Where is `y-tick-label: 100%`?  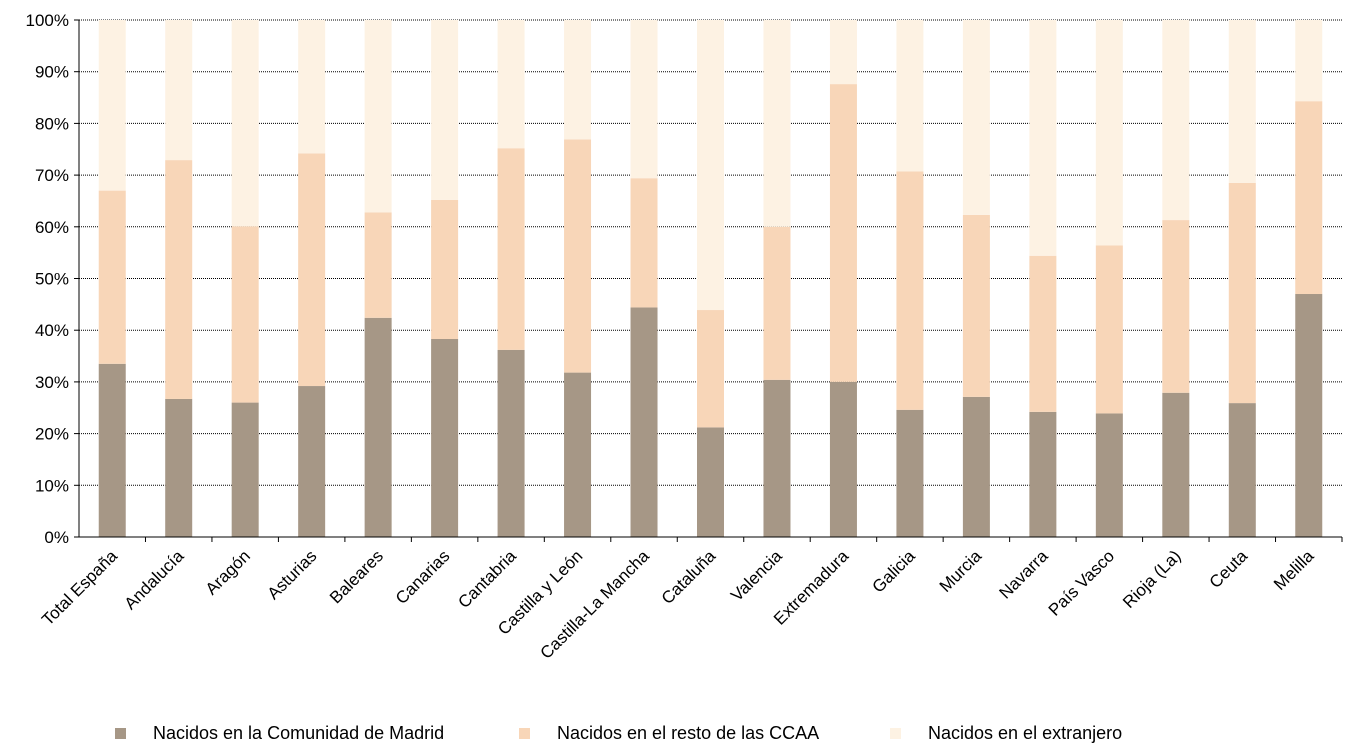 y-tick-label: 100% is located at coordinates (47, 20).